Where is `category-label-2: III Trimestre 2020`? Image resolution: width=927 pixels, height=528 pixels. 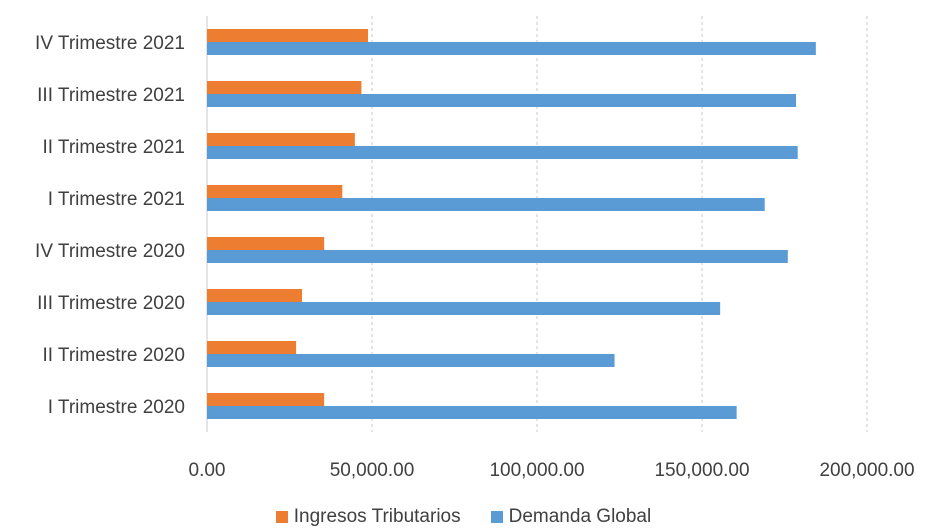
category-label-2: III Trimestre 2020 is located at coordinates (111, 303).